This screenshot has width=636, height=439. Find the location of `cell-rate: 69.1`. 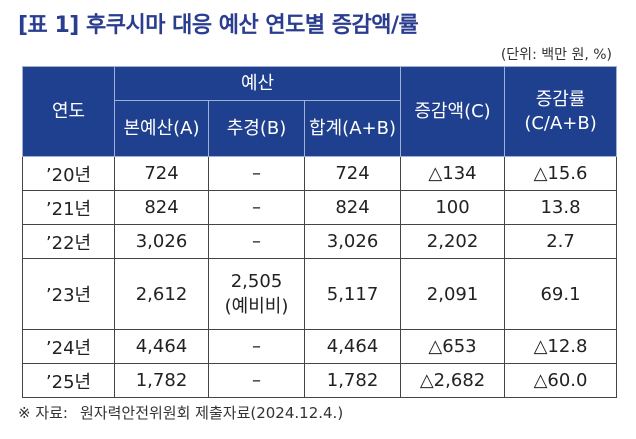

cell-rate: 69.1 is located at coordinates (561, 294).